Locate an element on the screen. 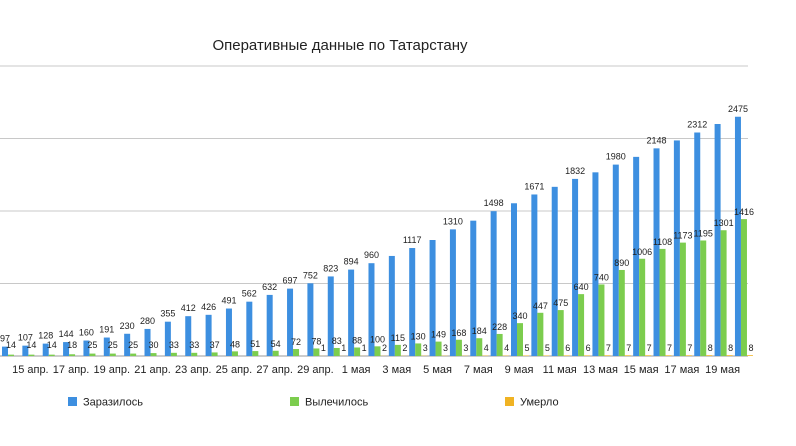 Image resolution: width=796 pixels, height=446 pixels. recovered-label: 1108 is located at coordinates (662, 242).